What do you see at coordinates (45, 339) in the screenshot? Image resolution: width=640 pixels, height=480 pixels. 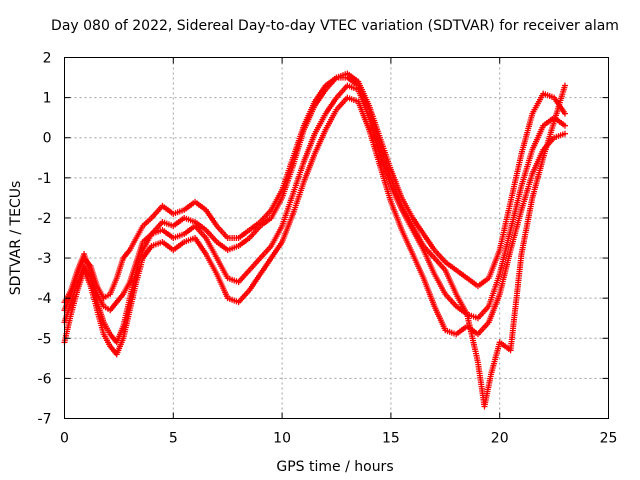 I see `y-tick-label: -5` at bounding box center [45, 339].